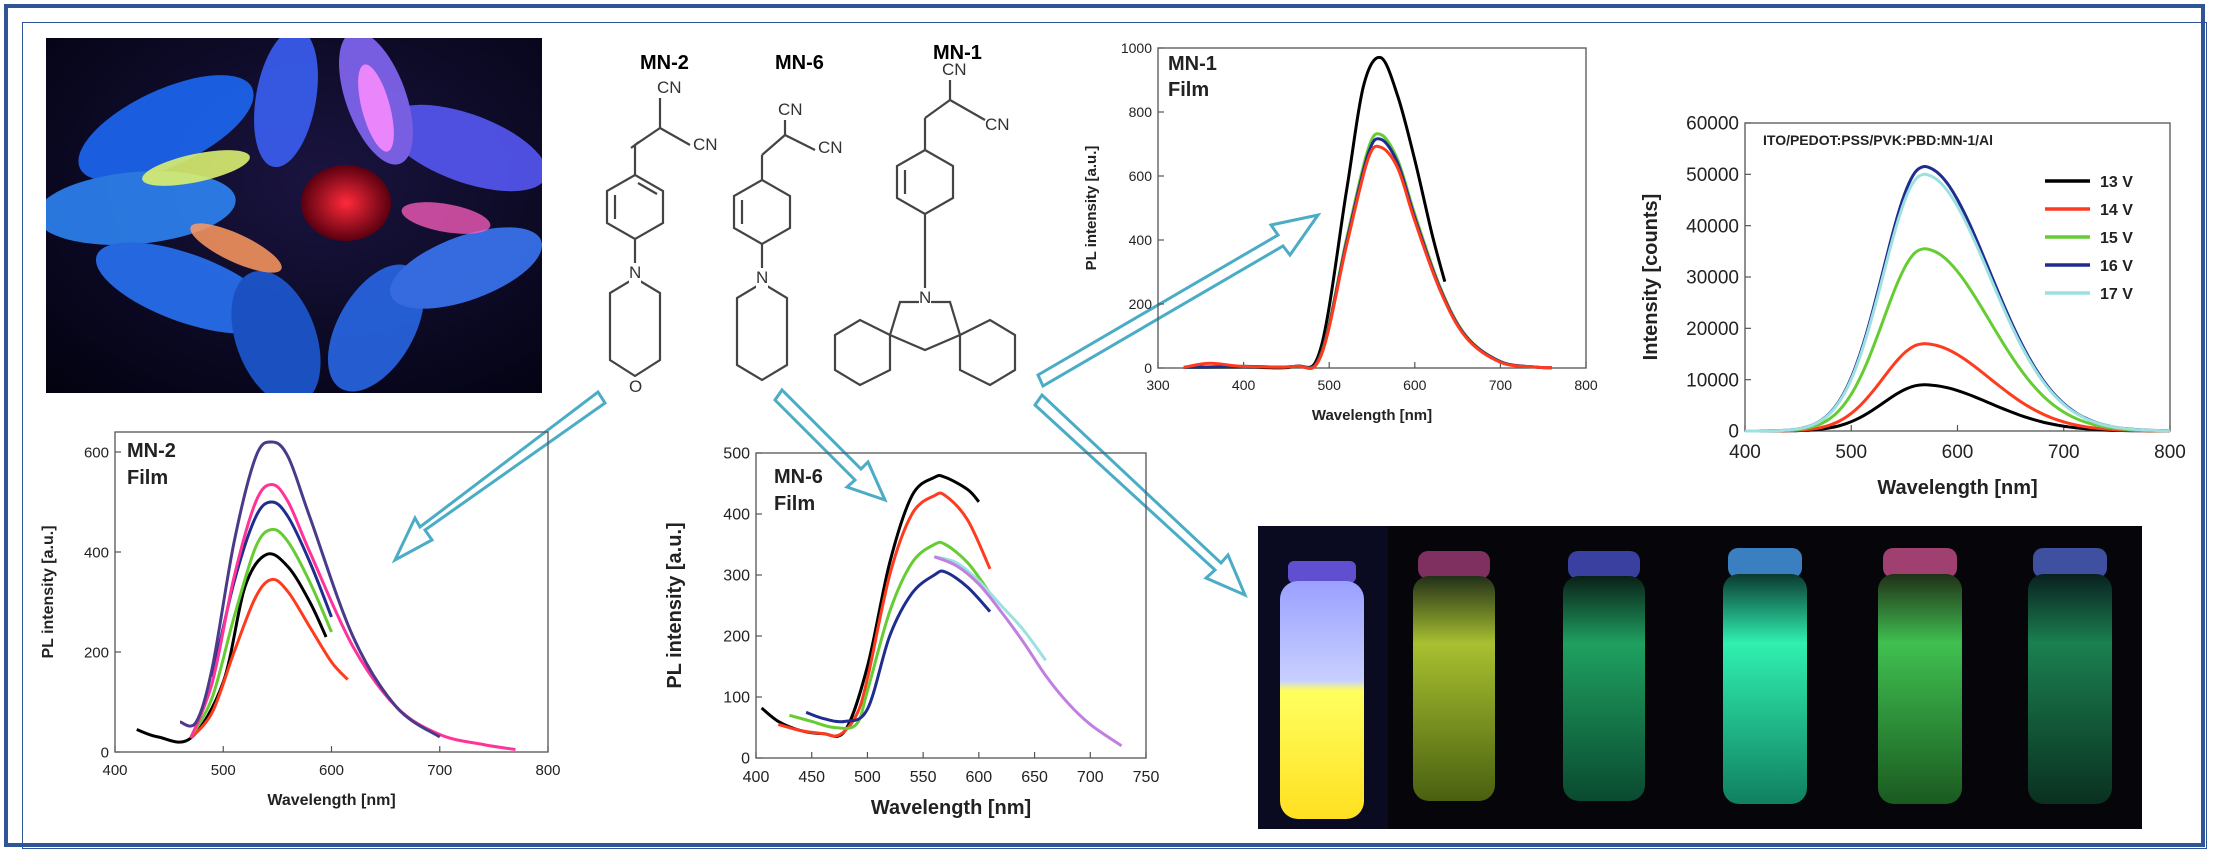 The height and width of the screenshot is (855, 2213). What do you see at coordinates (1712, 175) in the screenshot?
I see `el-spectrum-ytick-label: 50000` at bounding box center [1712, 175].